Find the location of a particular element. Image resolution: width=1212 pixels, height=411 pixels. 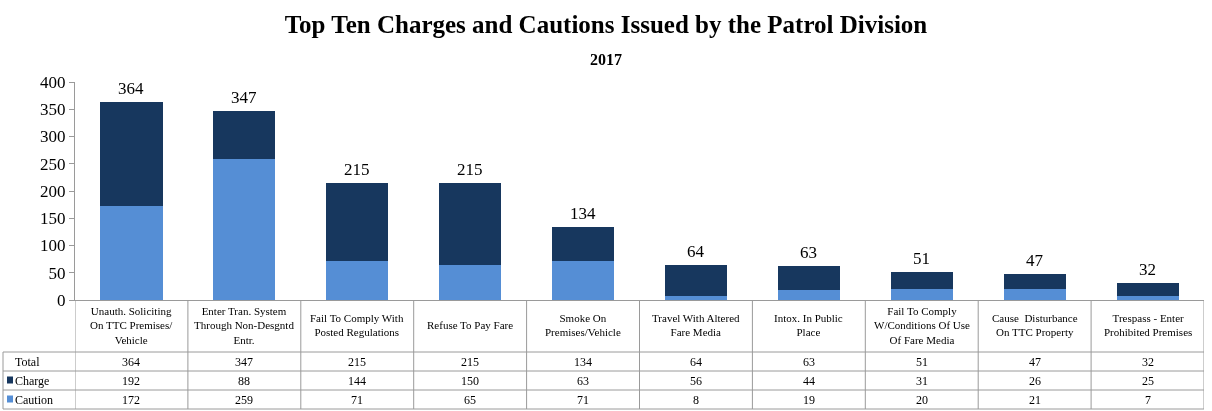

data-label: 44 is located at coordinates (809, 381).